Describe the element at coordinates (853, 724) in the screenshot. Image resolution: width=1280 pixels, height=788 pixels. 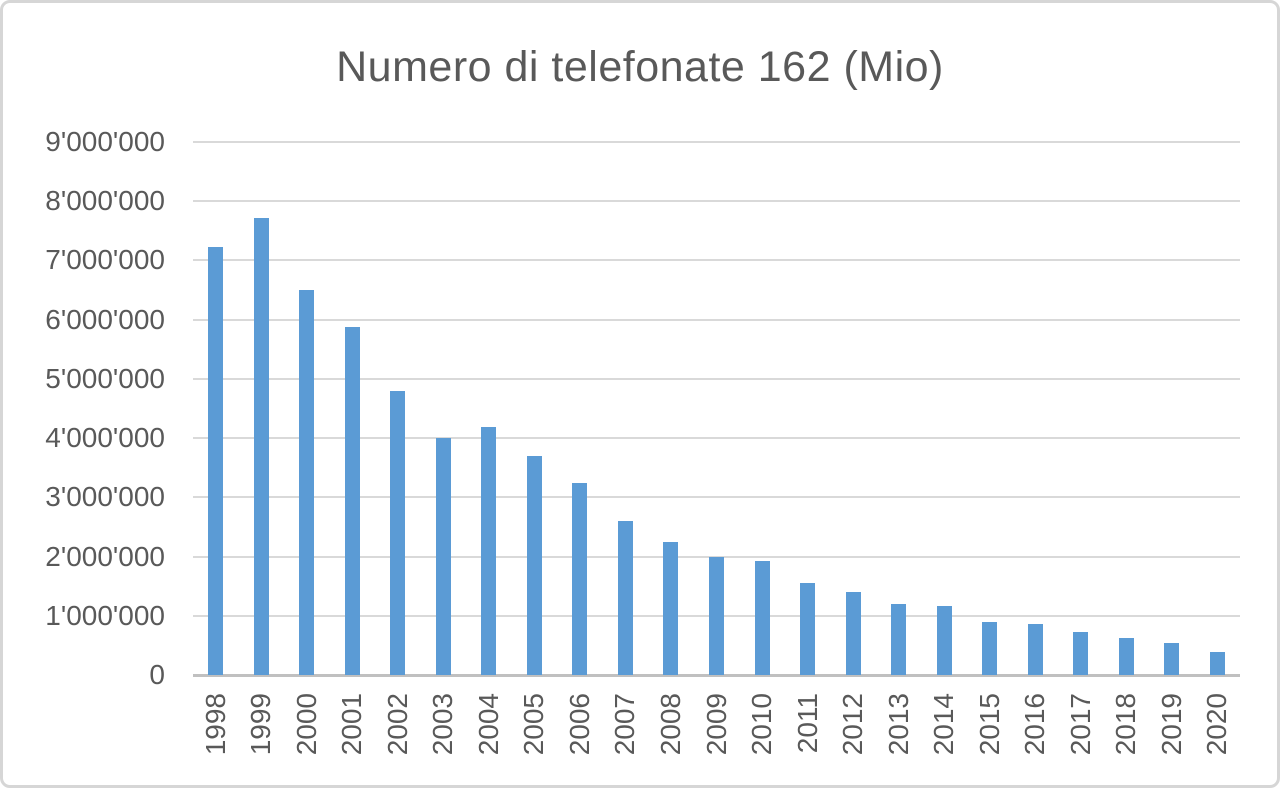
I see `x-axis-tick-label: 2012` at that location.